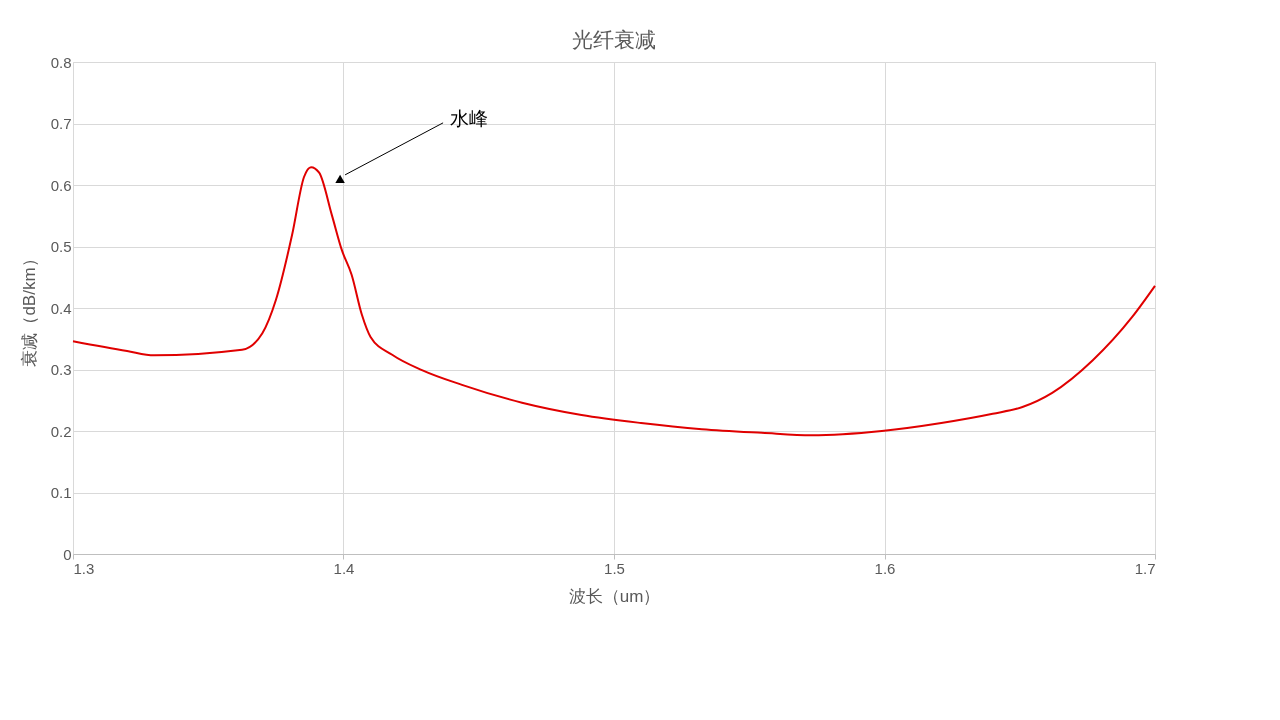 Image resolution: width=1280 pixels, height=720 pixels. I want to click on x-tick-label: 1.5, so click(614, 568).